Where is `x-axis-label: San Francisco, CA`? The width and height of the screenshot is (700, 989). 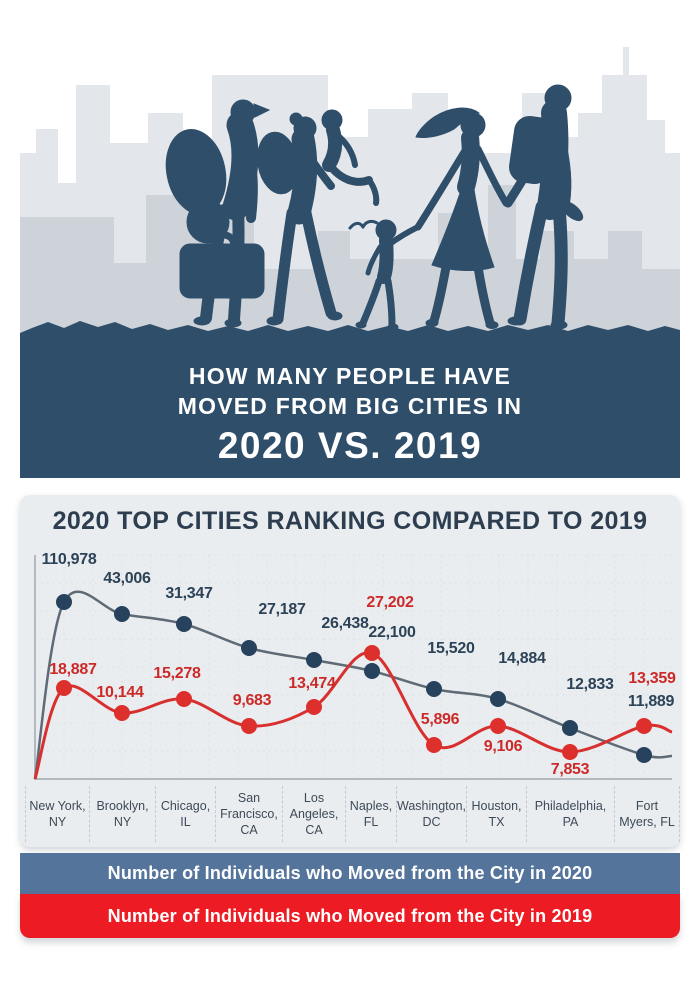
x-axis-label: San Francisco, CA is located at coordinates (249, 814).